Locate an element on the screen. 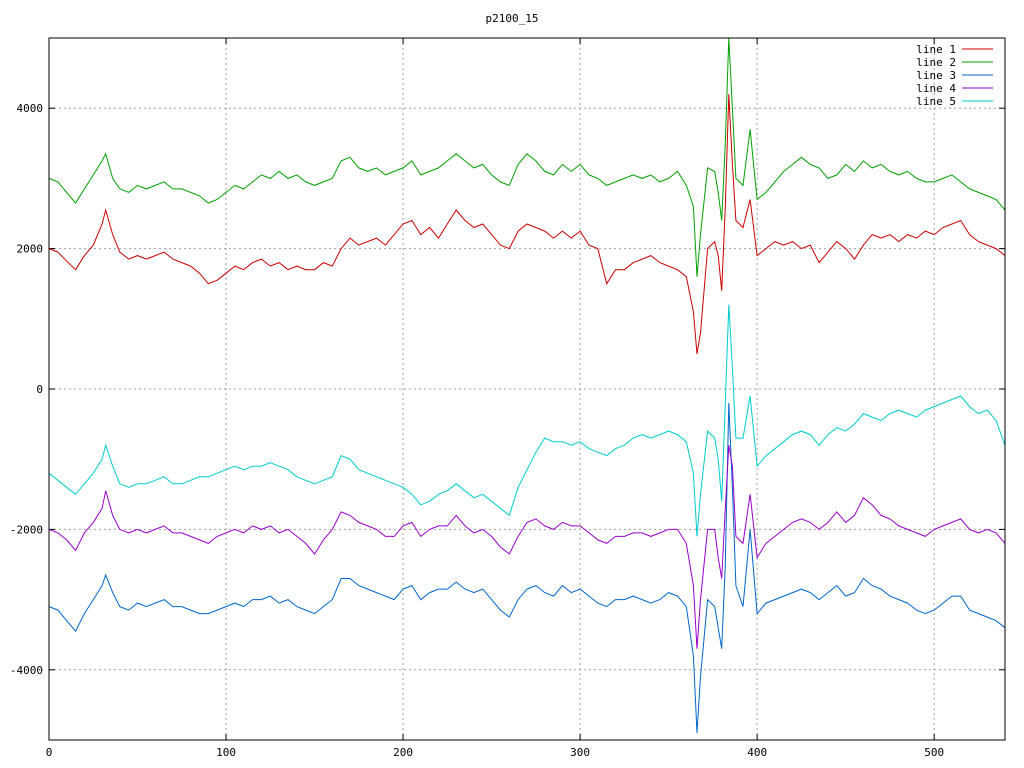  y-tick-label: 0 is located at coordinates (39, 389).